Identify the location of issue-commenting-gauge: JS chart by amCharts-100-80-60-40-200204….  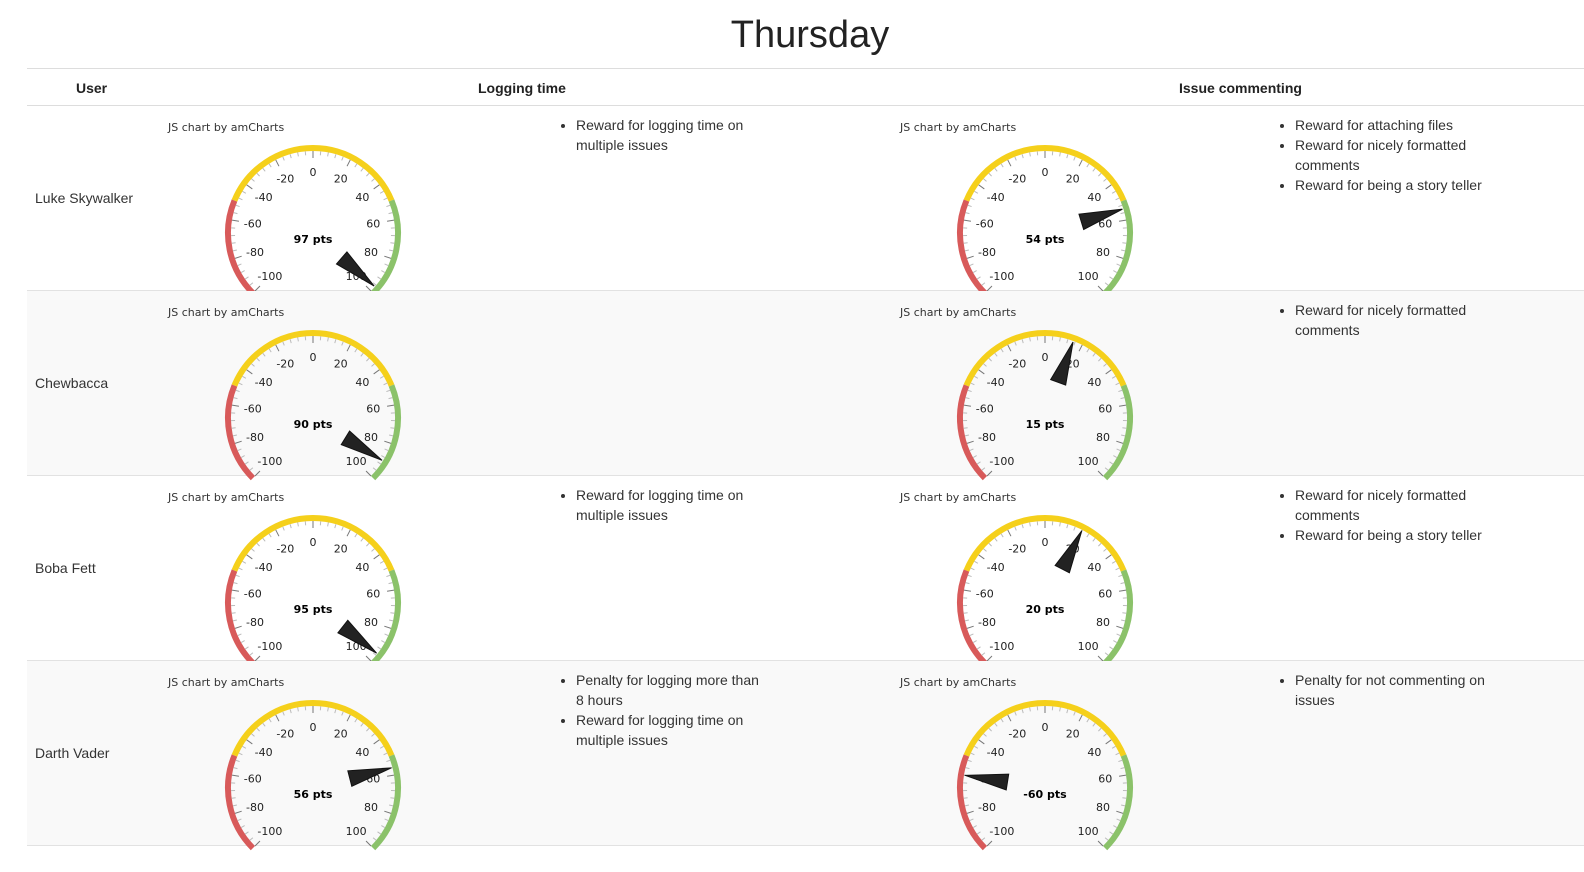
(1020, 762).